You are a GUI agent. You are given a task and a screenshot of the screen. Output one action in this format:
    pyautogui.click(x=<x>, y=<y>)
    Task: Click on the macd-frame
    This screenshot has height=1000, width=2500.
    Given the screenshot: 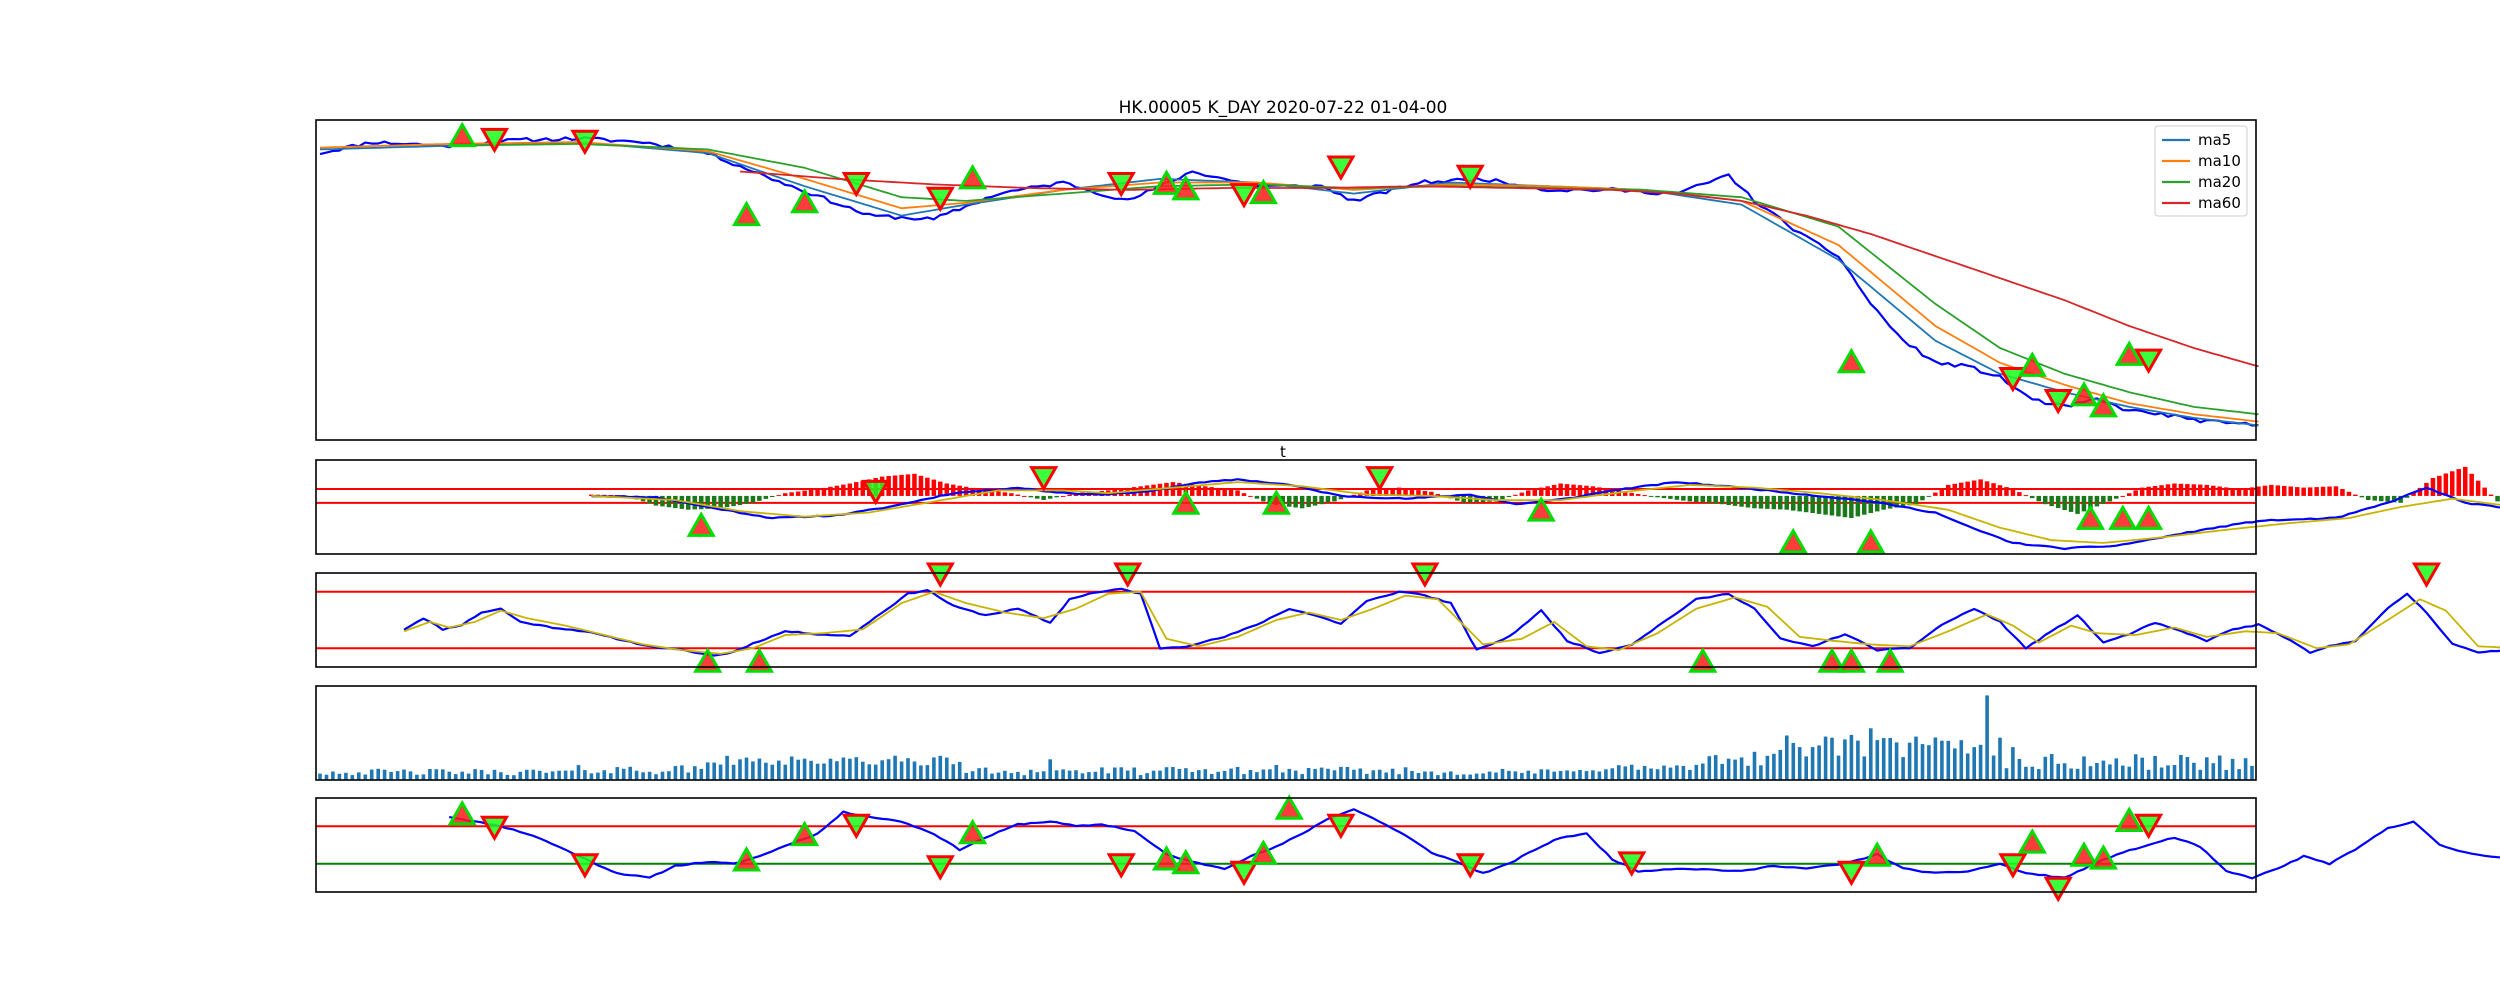 What is the action you would take?
    pyautogui.click(x=1286, y=507)
    